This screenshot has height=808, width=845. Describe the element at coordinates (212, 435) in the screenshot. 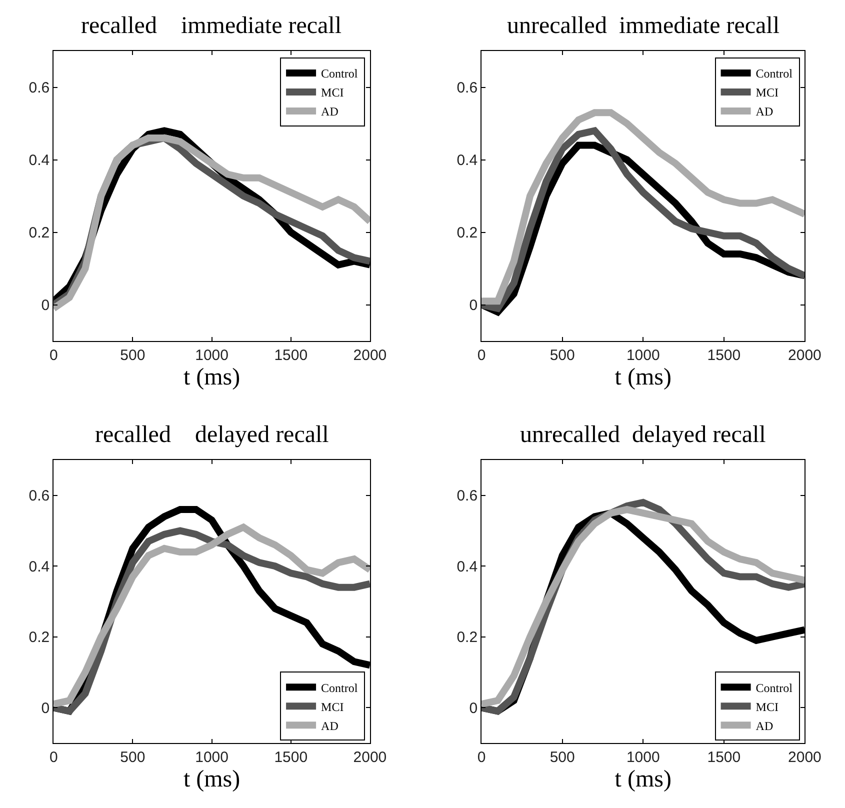

I see `chart-title: recalled delayed recall` at that location.